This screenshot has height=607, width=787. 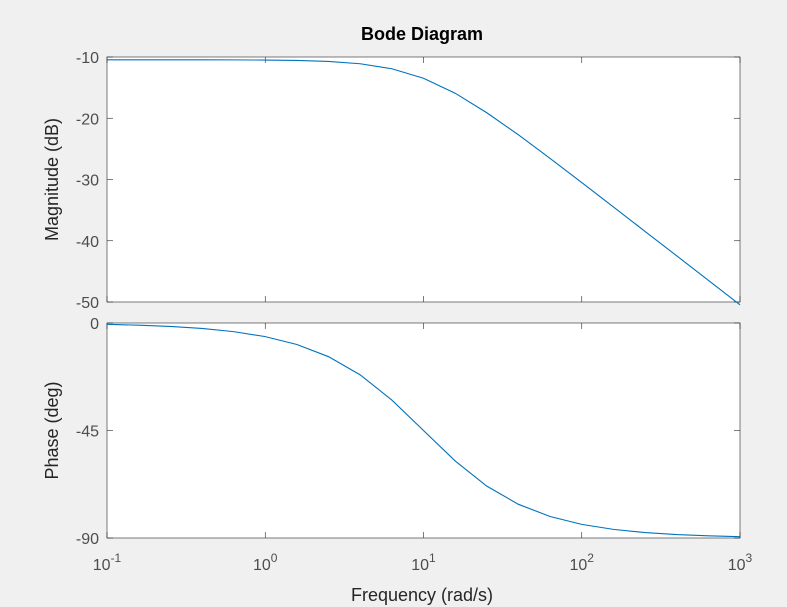 What do you see at coordinates (749, 558) in the screenshot?
I see `x-tick-exponent: 3` at bounding box center [749, 558].